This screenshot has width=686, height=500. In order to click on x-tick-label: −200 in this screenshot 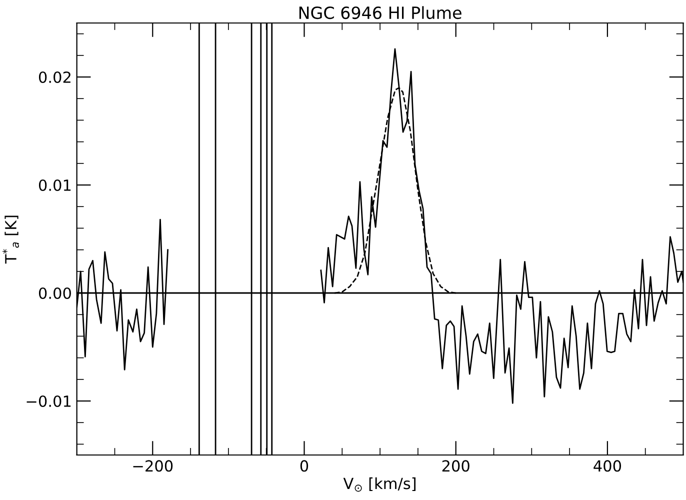, I will do `click(153, 466)`.